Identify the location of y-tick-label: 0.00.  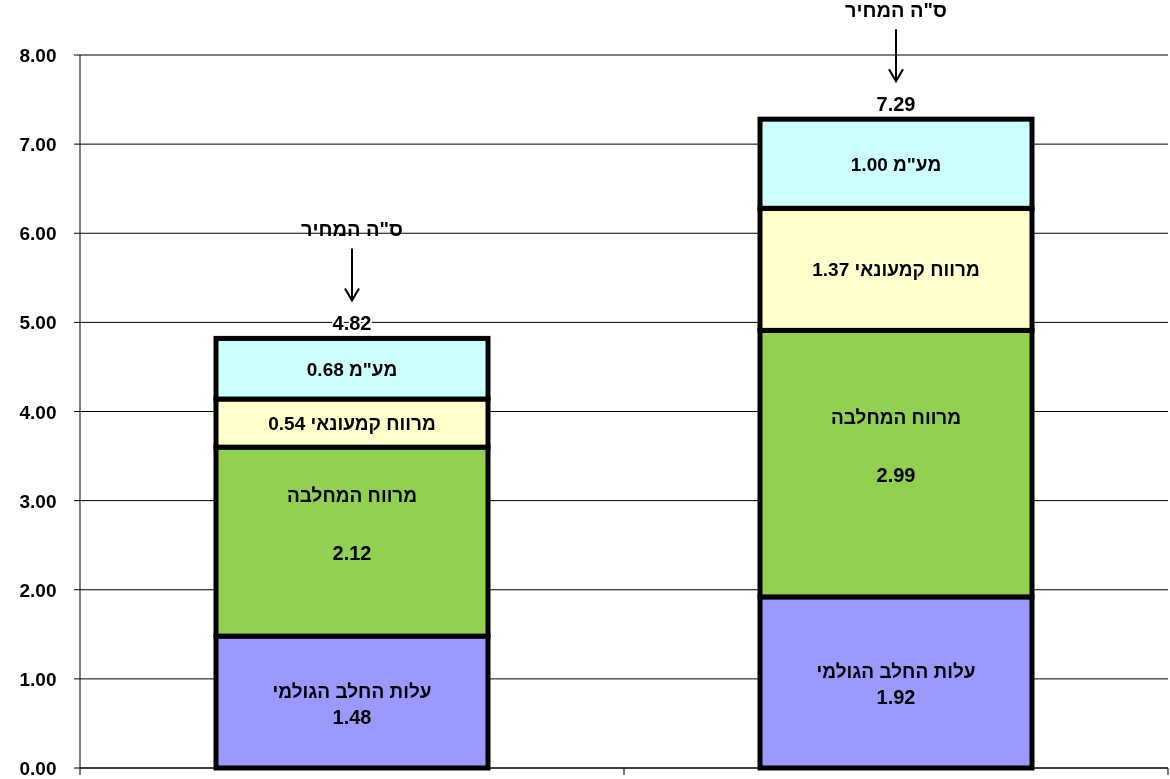
(38, 768).